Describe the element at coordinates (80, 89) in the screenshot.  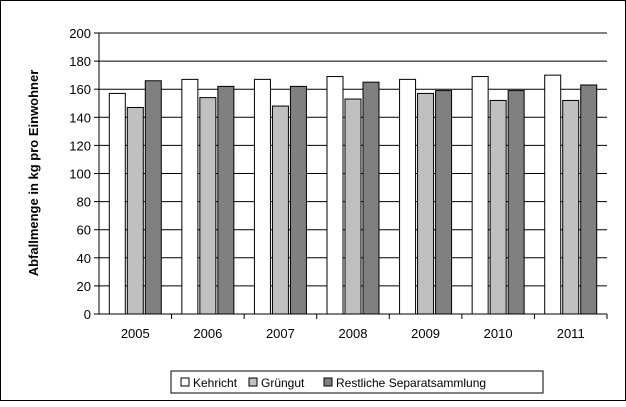
I see `y-tick-label: 160` at that location.